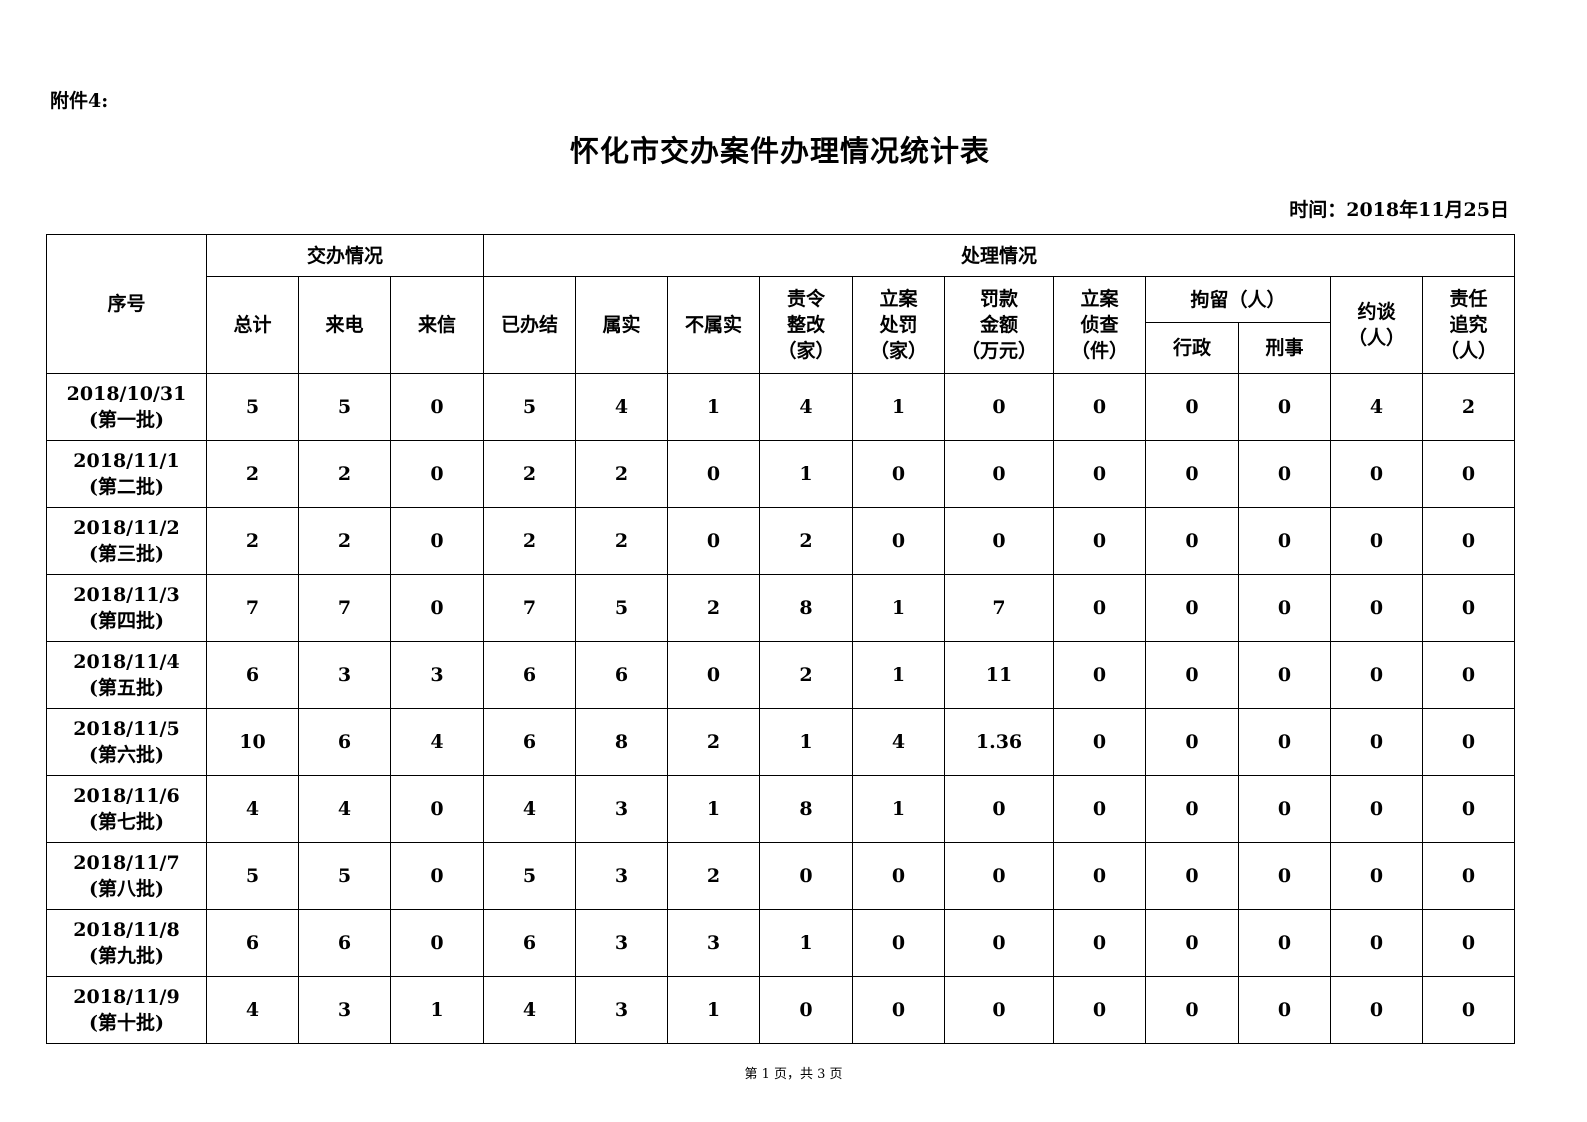 The height and width of the screenshot is (1122, 1587). Describe the element at coordinates (126, 1010) in the screenshot. I see `cell-seq: 2018/11/9 (第十批)` at that location.